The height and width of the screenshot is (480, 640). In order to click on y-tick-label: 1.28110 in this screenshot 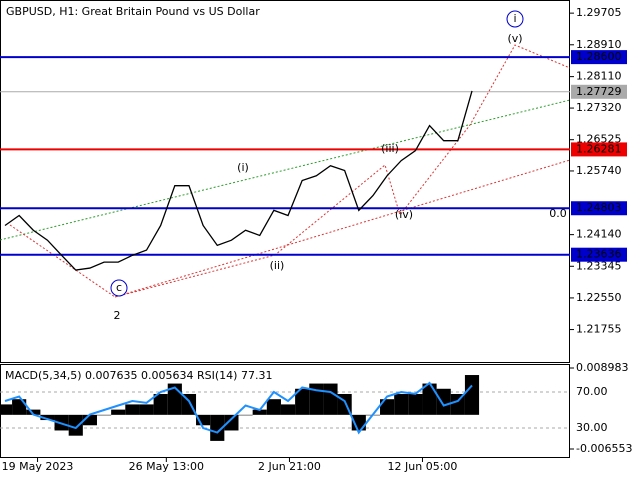, I will do `click(599, 76)`.